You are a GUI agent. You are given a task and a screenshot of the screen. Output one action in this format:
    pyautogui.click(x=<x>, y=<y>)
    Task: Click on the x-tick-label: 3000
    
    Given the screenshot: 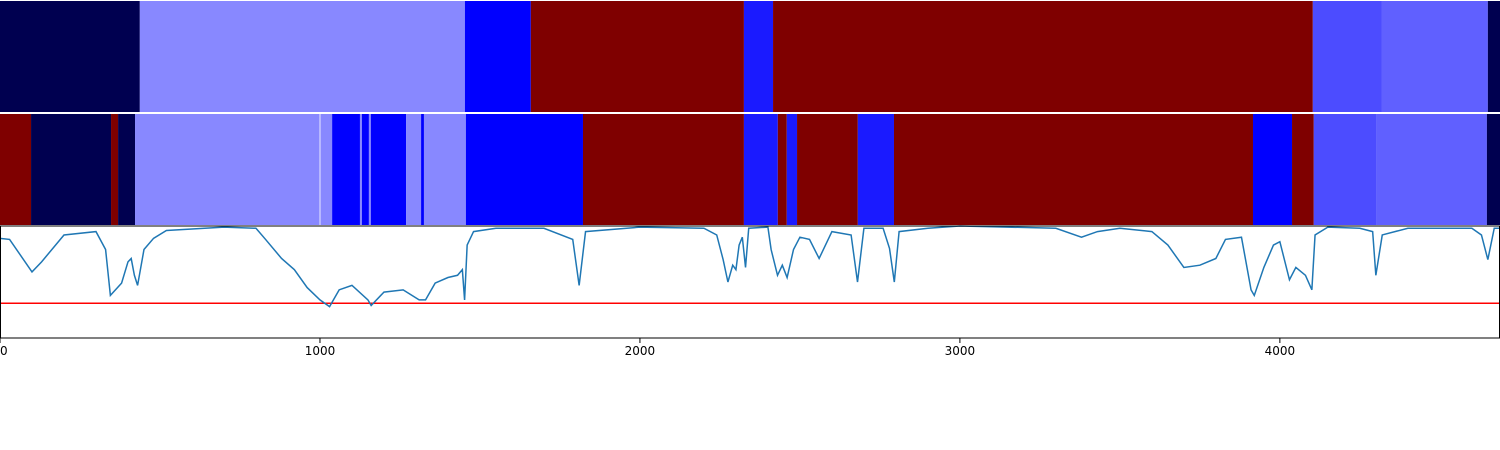 What is the action you would take?
    pyautogui.click(x=960, y=351)
    